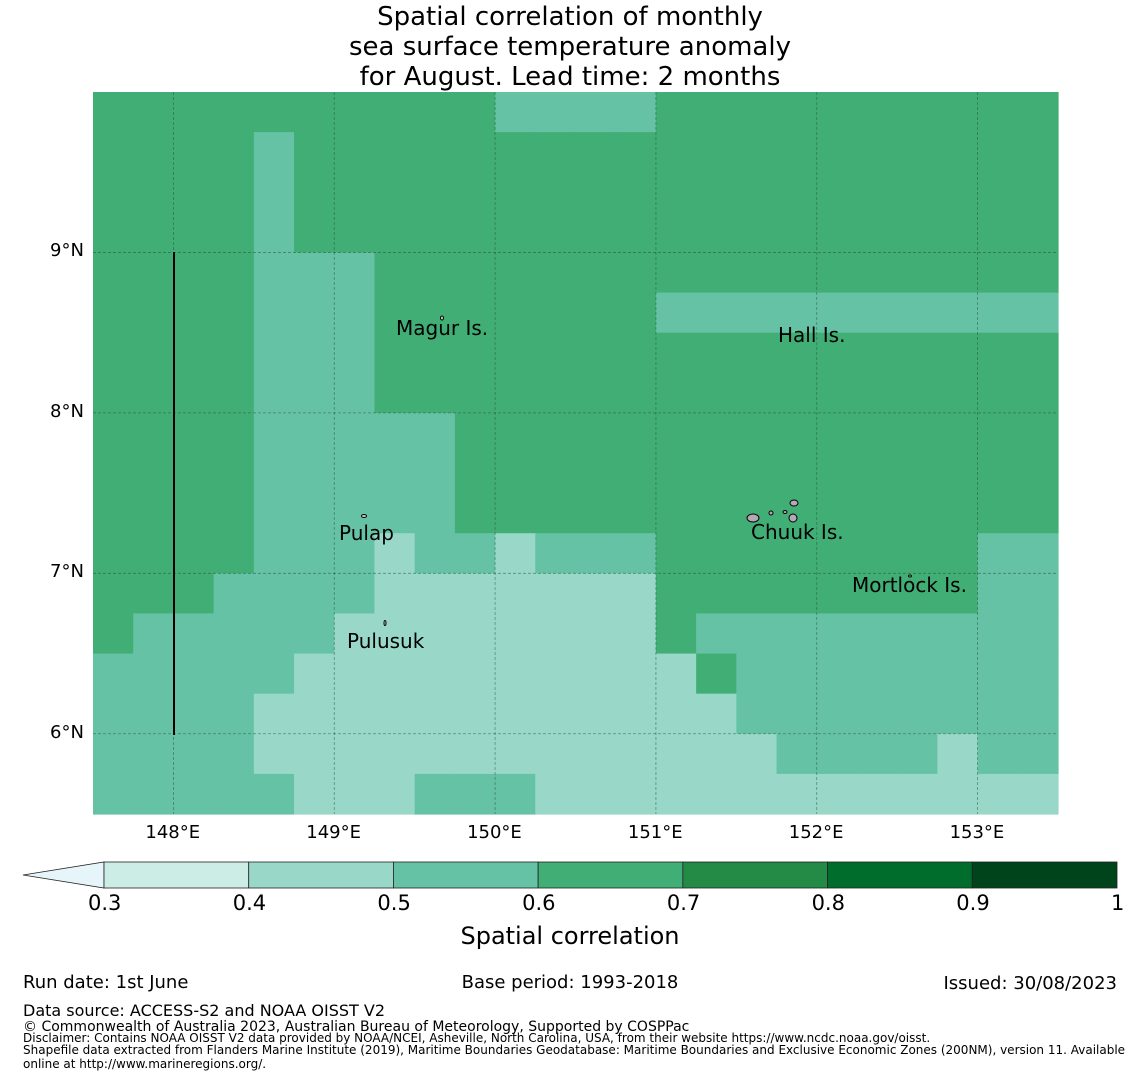  What do you see at coordinates (67, 572) in the screenshot?
I see `lat-tick-label: 7°N` at bounding box center [67, 572].